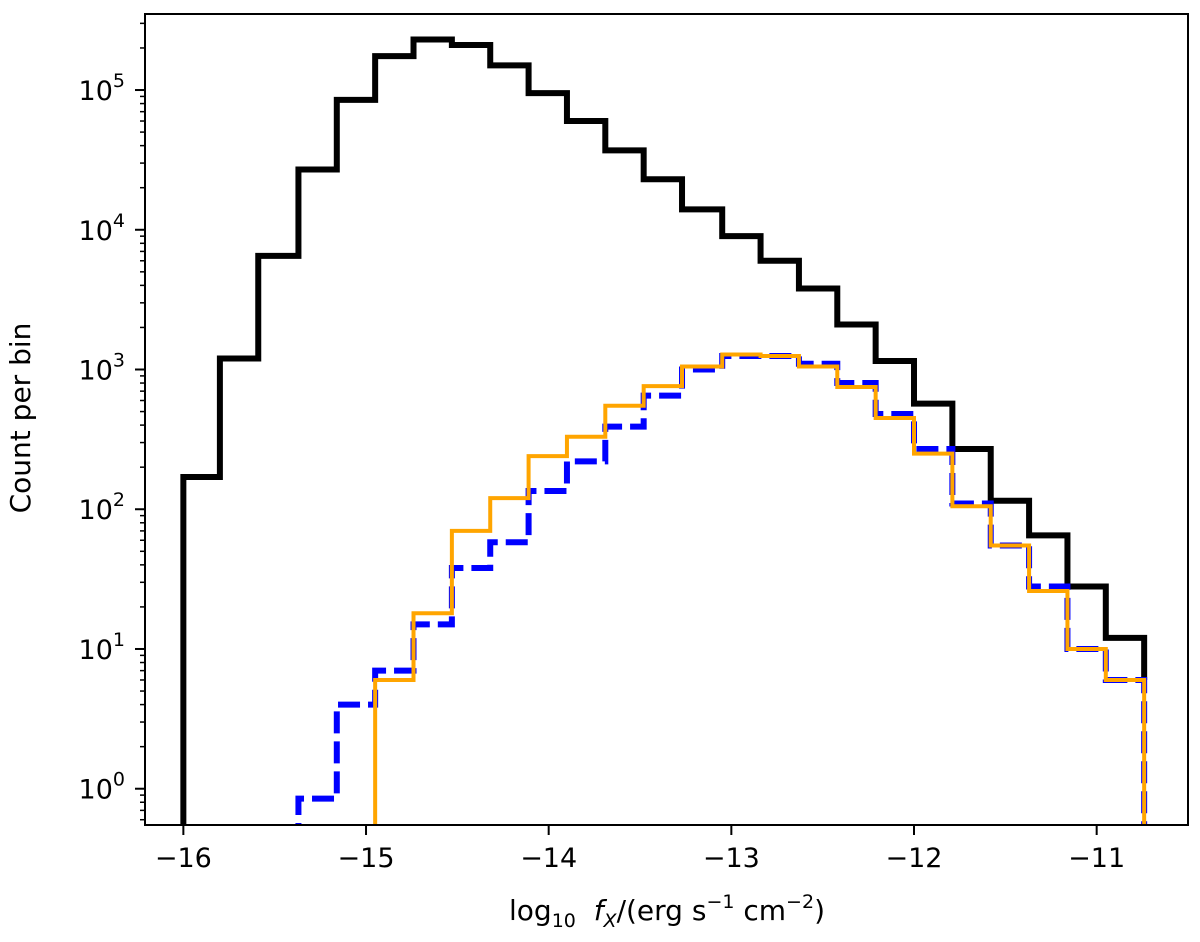  I want to click on x-tick-label: −13, so click(731, 858).